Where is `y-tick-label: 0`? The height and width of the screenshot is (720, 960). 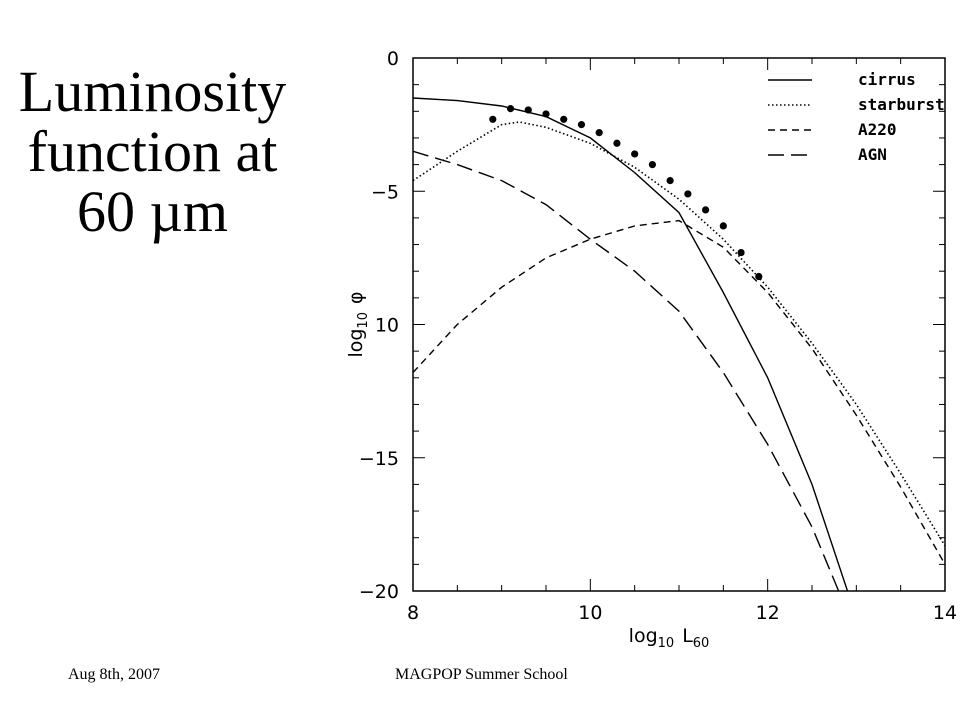
y-tick-label: 0 is located at coordinates (393, 59).